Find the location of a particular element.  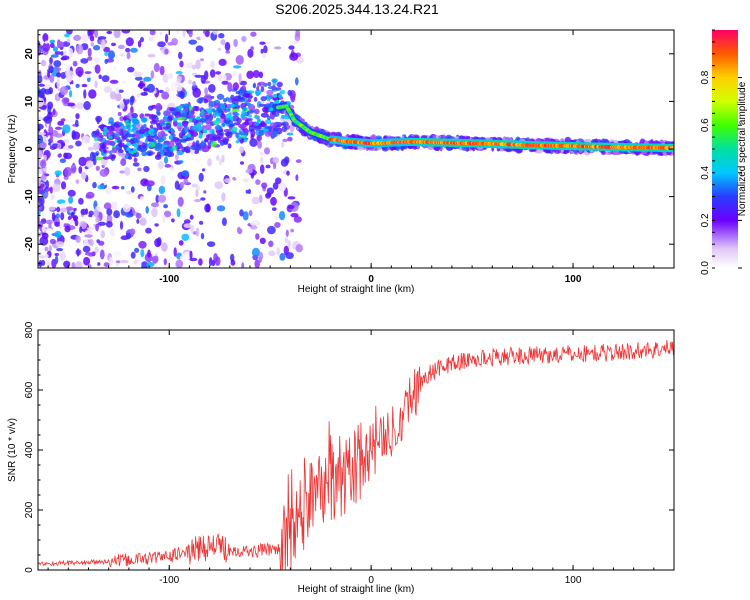

colorbar-gradient is located at coordinates (725, 149).